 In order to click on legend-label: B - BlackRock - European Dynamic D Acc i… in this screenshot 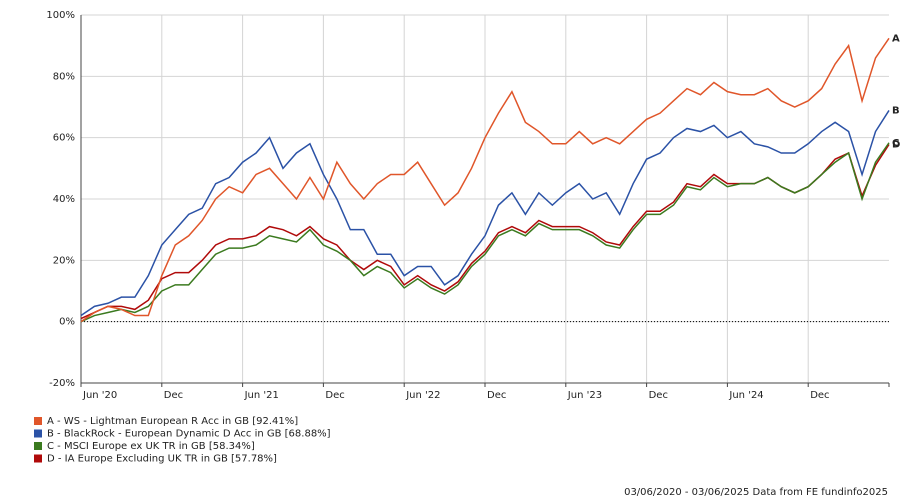, I will do `click(189, 434)`.